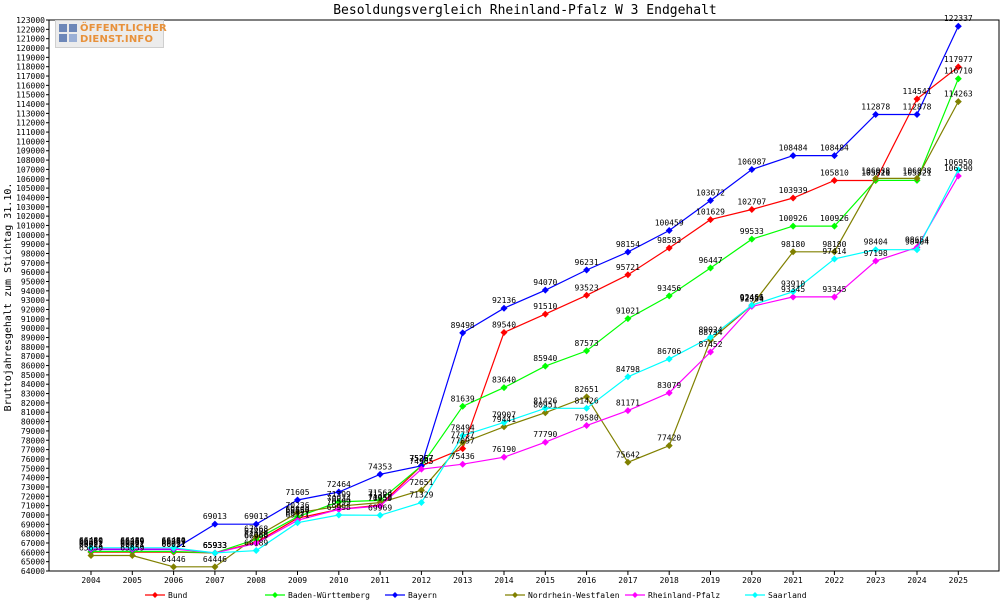 This screenshot has width=1000, height=600. I want to click on data-label-bayern: 89498, so click(463, 325).